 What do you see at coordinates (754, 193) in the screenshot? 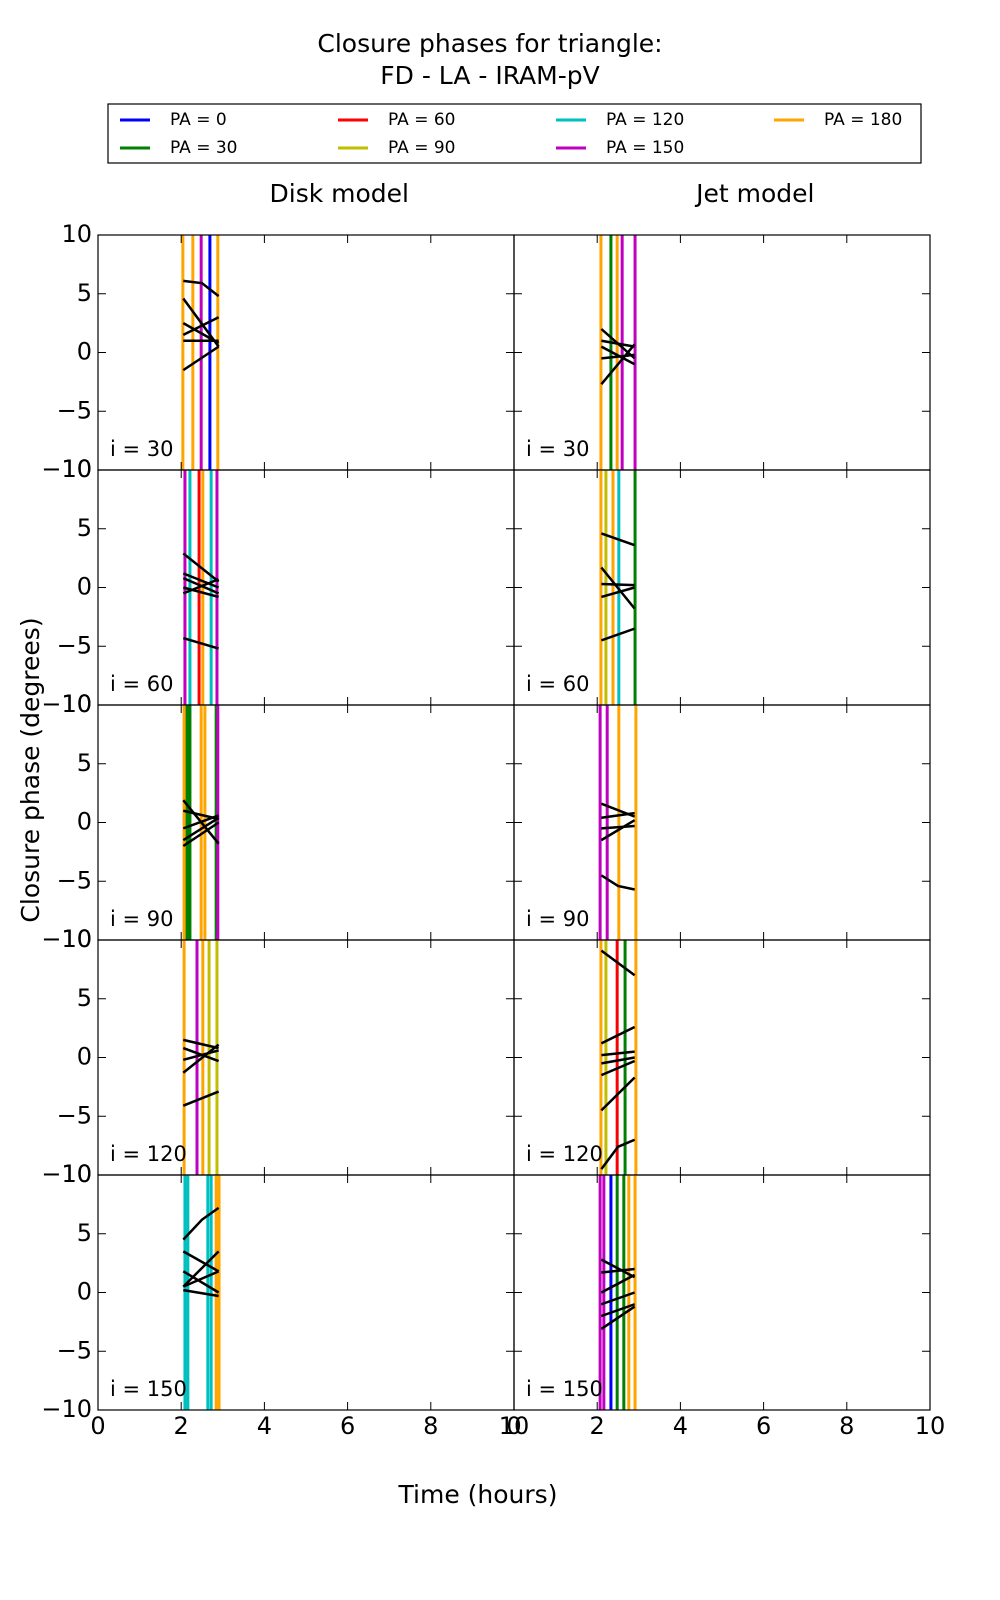
I see `column-title: Jet model` at bounding box center [754, 193].